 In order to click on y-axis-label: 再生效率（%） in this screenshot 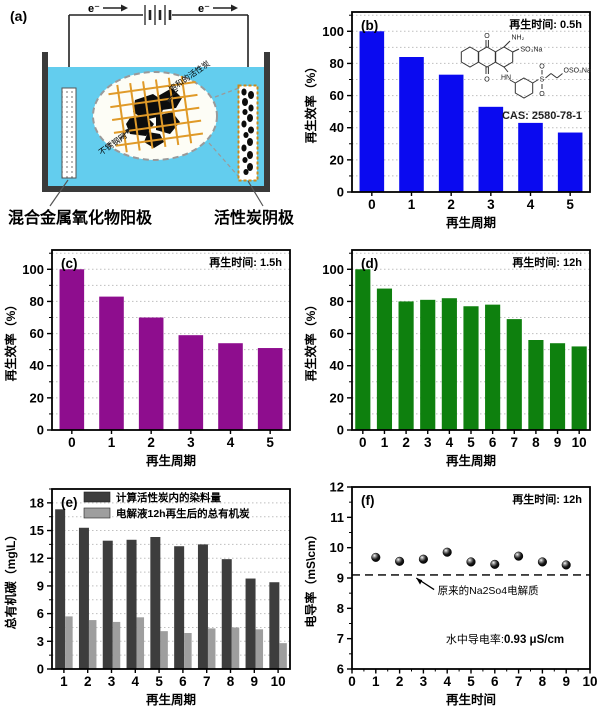, I will do `click(310, 102)`.